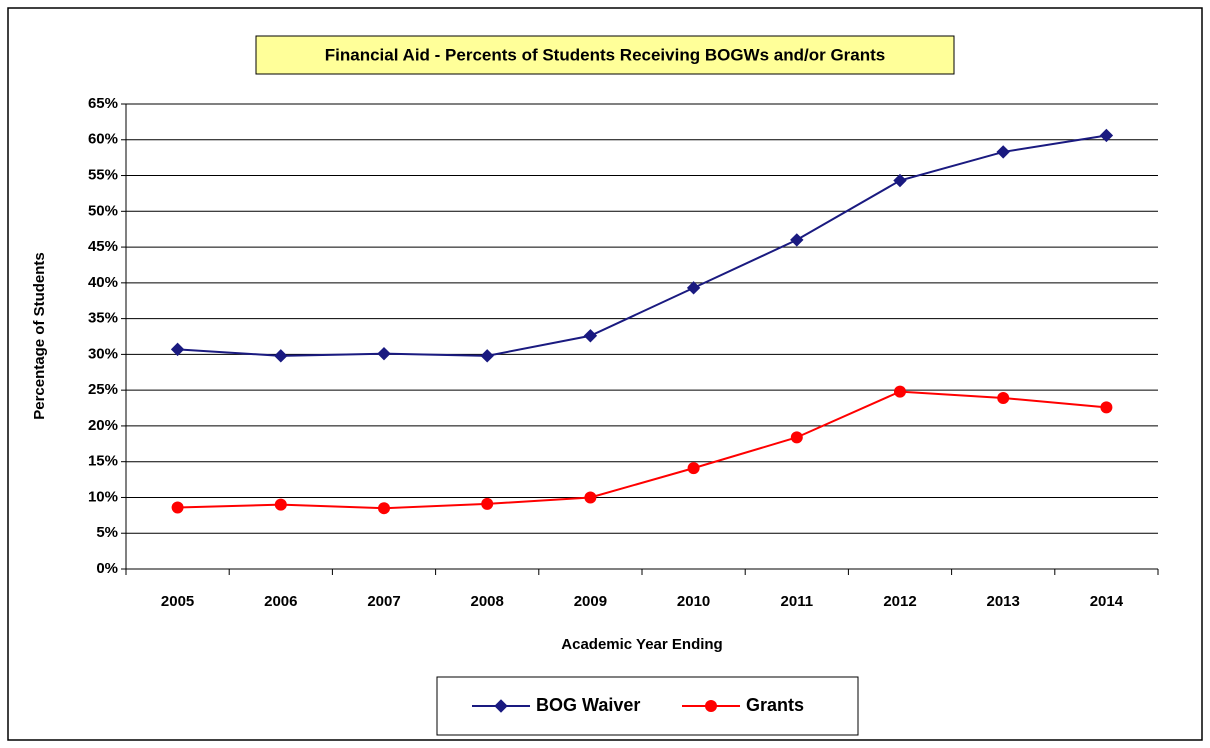 This screenshot has width=1210, height=748. What do you see at coordinates (103, 175) in the screenshot?
I see `y-tick-label: 55%` at bounding box center [103, 175].